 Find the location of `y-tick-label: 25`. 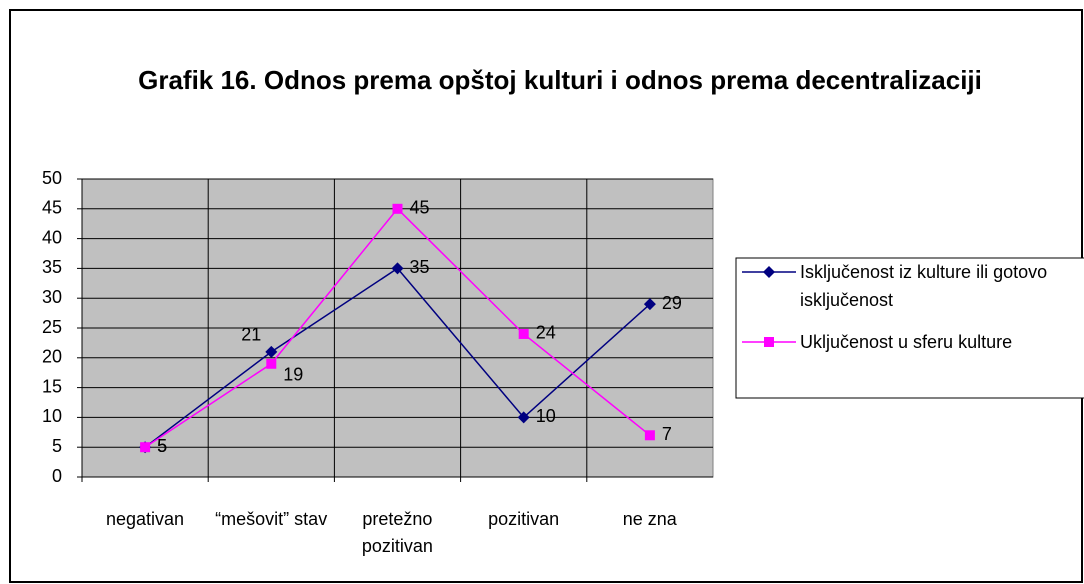

y-tick-label: 25 is located at coordinates (52, 327).